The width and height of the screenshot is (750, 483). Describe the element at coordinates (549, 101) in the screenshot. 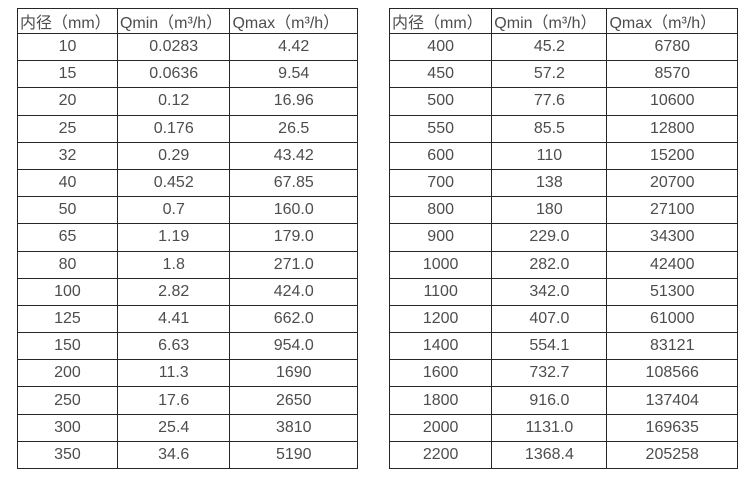

I see `table-cell: 77.6` at that location.